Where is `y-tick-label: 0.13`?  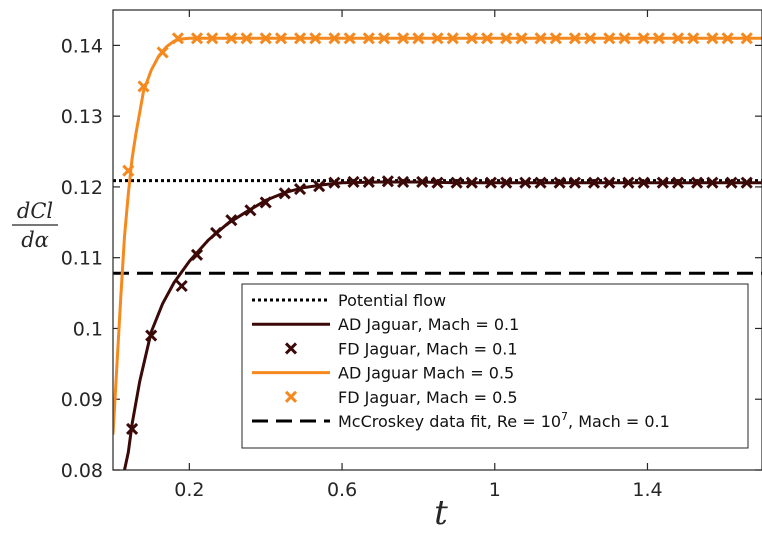
y-tick-label: 0.13 is located at coordinates (82, 117).